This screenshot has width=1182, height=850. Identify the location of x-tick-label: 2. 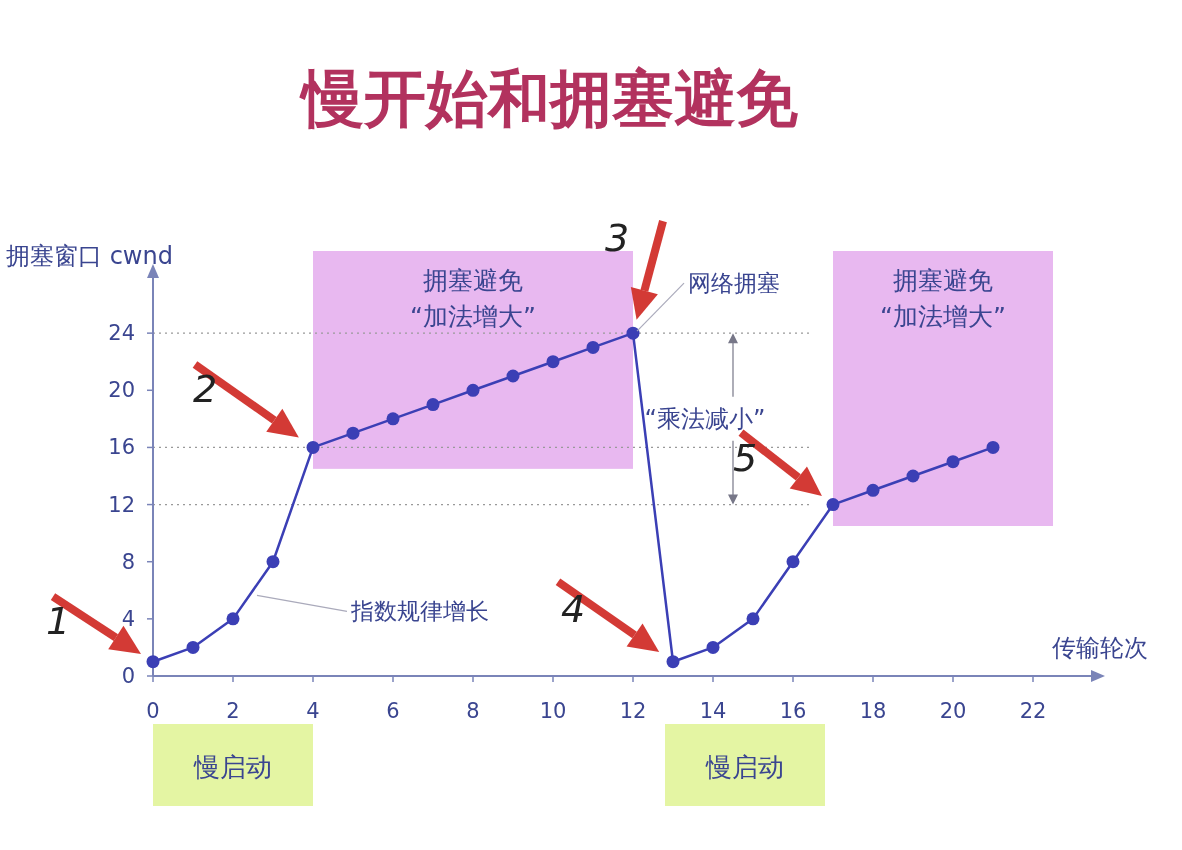
(233, 711).